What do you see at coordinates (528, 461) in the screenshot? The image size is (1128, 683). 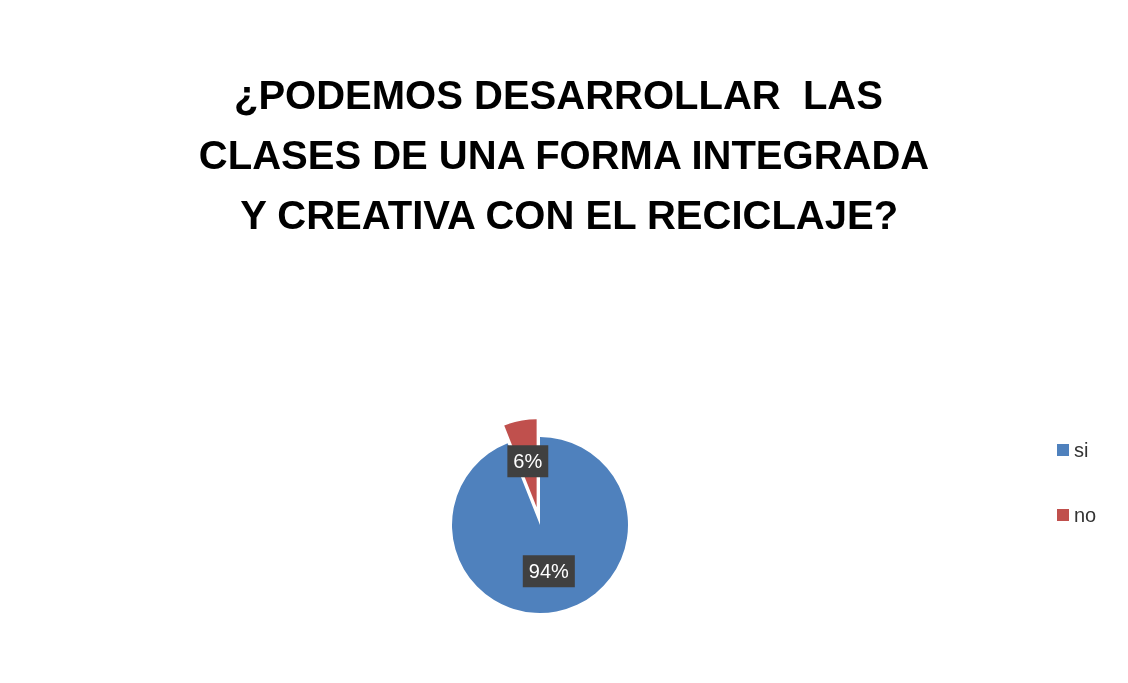 I see `data-label: 6%` at bounding box center [528, 461].